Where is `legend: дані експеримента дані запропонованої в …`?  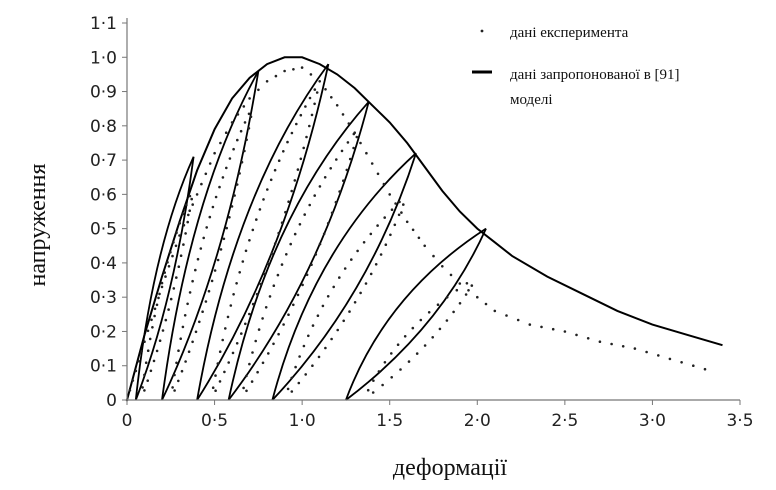 legend: дані експеримента дані запропонованої в … is located at coordinates (576, 66).